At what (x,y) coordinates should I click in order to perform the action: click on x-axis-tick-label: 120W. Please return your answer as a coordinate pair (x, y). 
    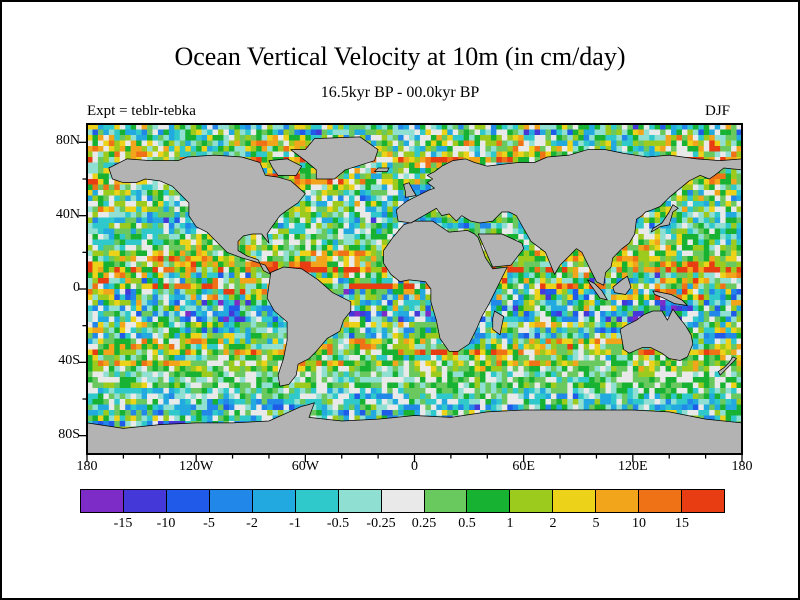
    Looking at the image, I should click on (196, 466).